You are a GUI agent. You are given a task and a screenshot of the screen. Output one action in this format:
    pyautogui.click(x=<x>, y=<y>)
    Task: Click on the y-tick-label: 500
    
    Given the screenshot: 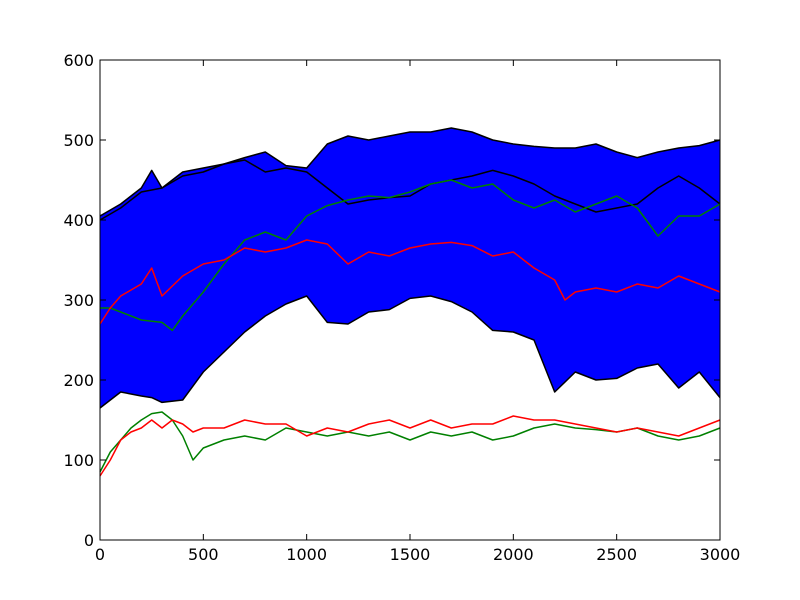 What is the action you would take?
    pyautogui.click(x=78, y=140)
    